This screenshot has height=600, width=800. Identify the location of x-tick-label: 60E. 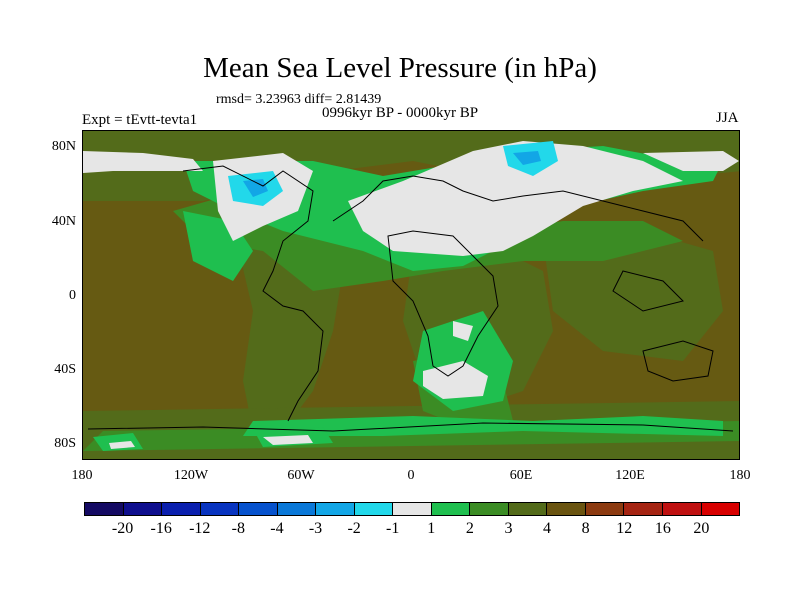
(521, 475).